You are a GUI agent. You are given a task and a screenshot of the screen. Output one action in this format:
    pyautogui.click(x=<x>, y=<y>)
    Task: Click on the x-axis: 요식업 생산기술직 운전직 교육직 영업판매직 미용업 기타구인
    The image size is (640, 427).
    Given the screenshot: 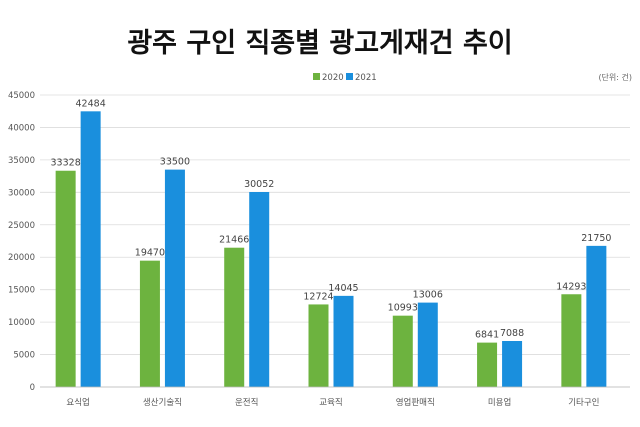 What is the action you would take?
    pyautogui.click(x=335, y=397)
    